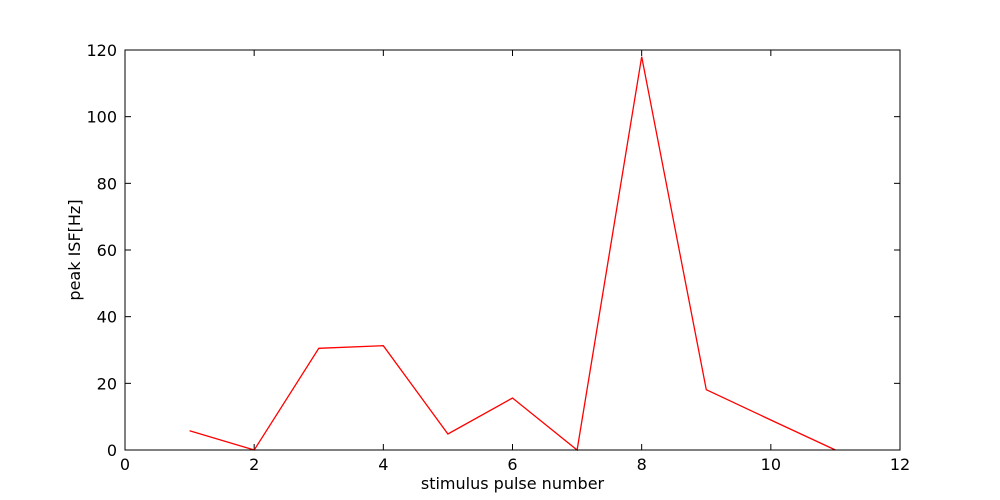  I want to click on y-tick-label: 0, so click(112, 450).